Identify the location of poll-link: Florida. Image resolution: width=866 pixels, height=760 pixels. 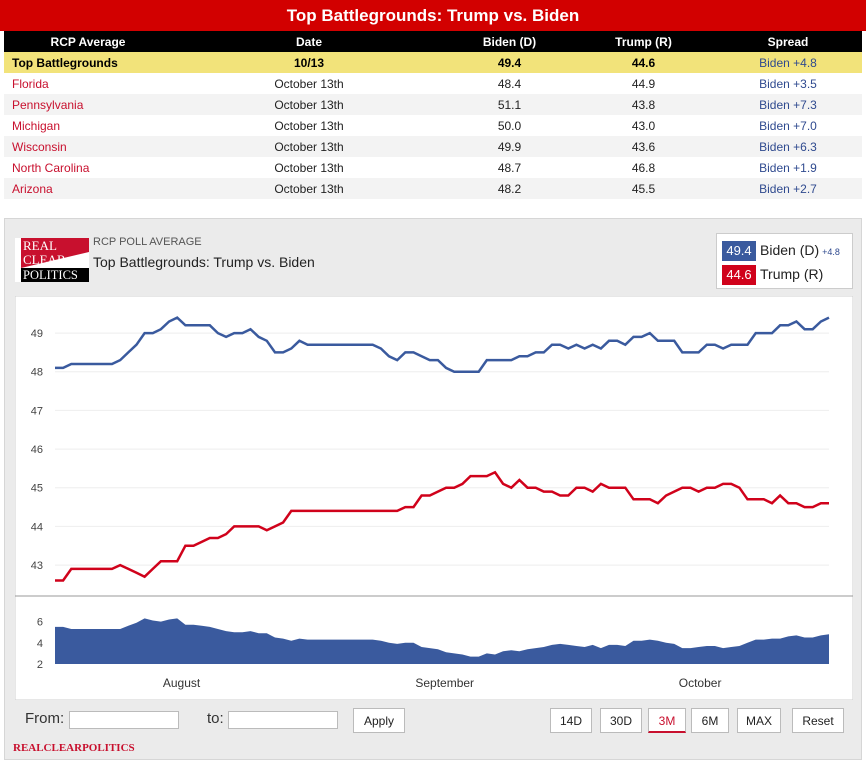
(30, 83).